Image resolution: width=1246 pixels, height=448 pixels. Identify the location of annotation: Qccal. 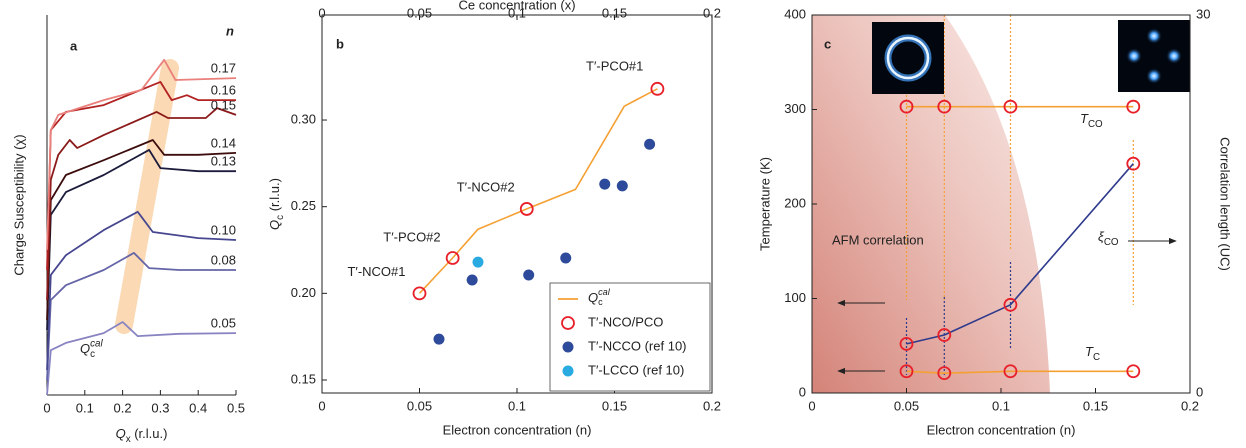
(91, 349).